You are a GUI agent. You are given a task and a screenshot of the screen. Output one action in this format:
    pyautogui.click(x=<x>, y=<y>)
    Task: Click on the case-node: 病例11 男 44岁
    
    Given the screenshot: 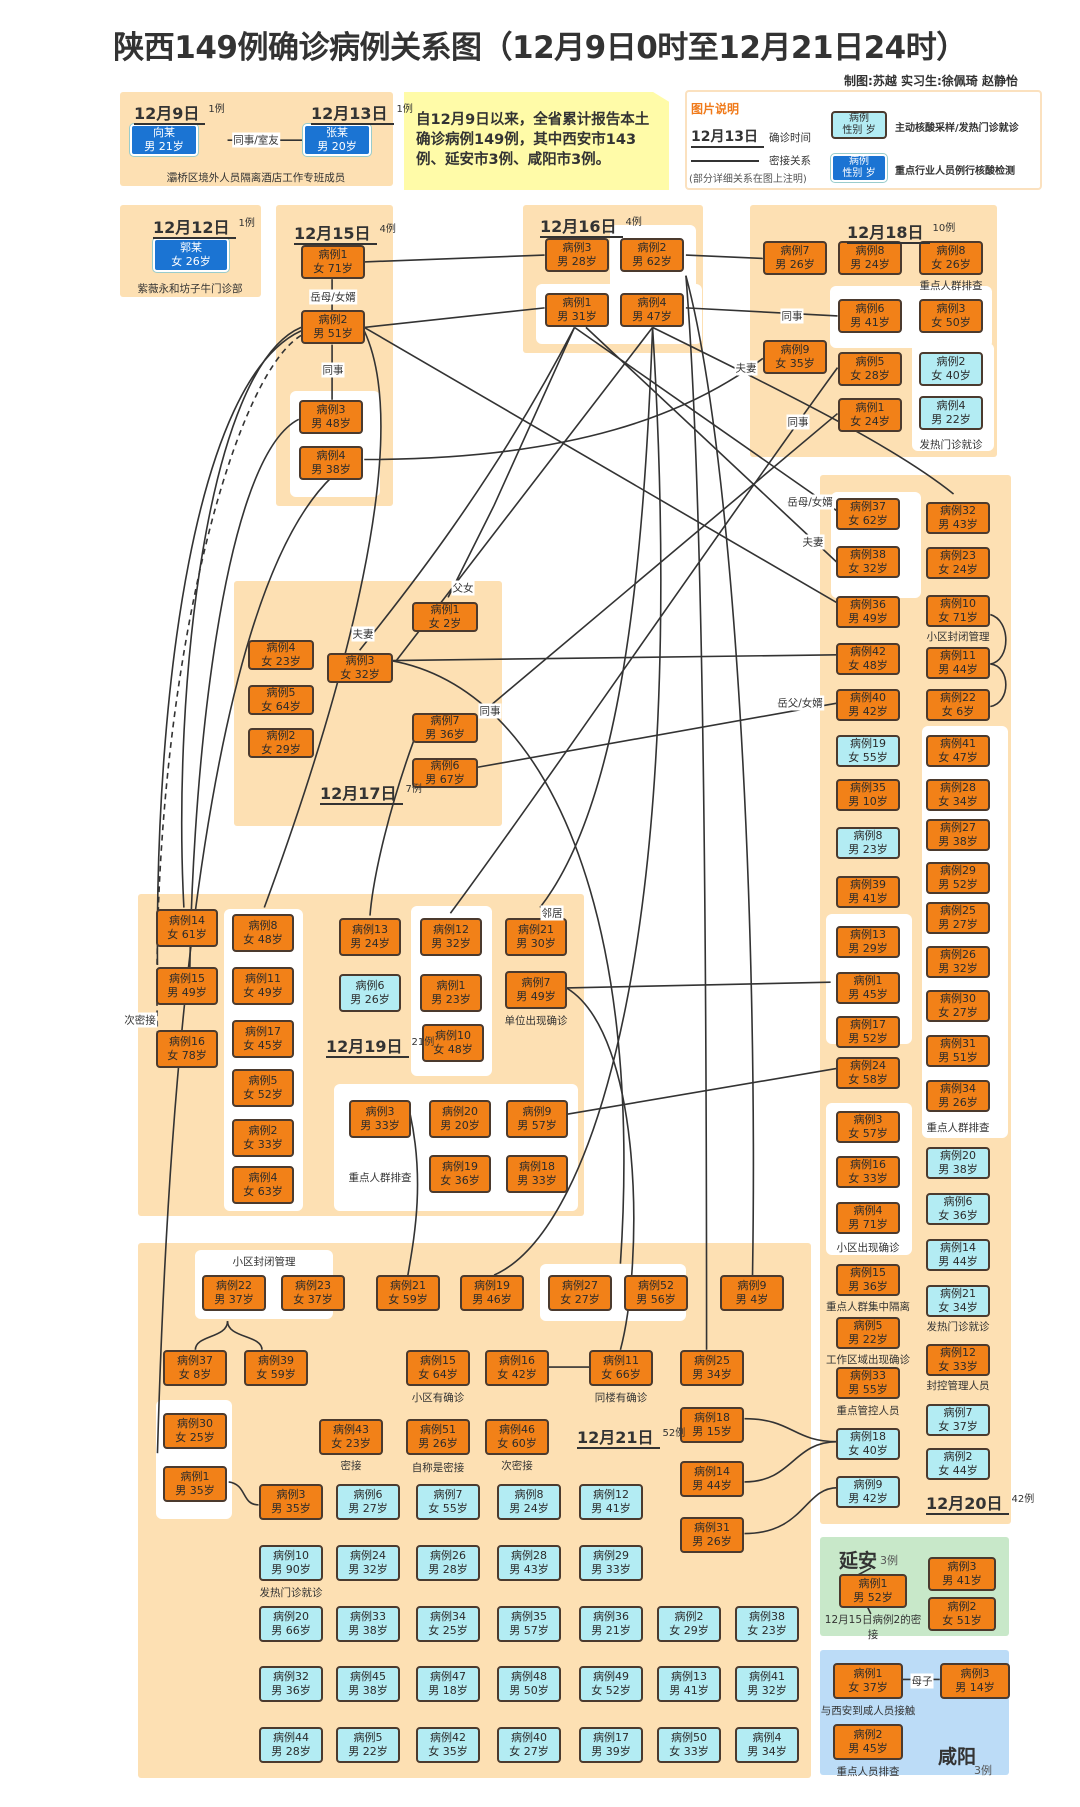 What is the action you would take?
    pyautogui.click(x=958, y=663)
    